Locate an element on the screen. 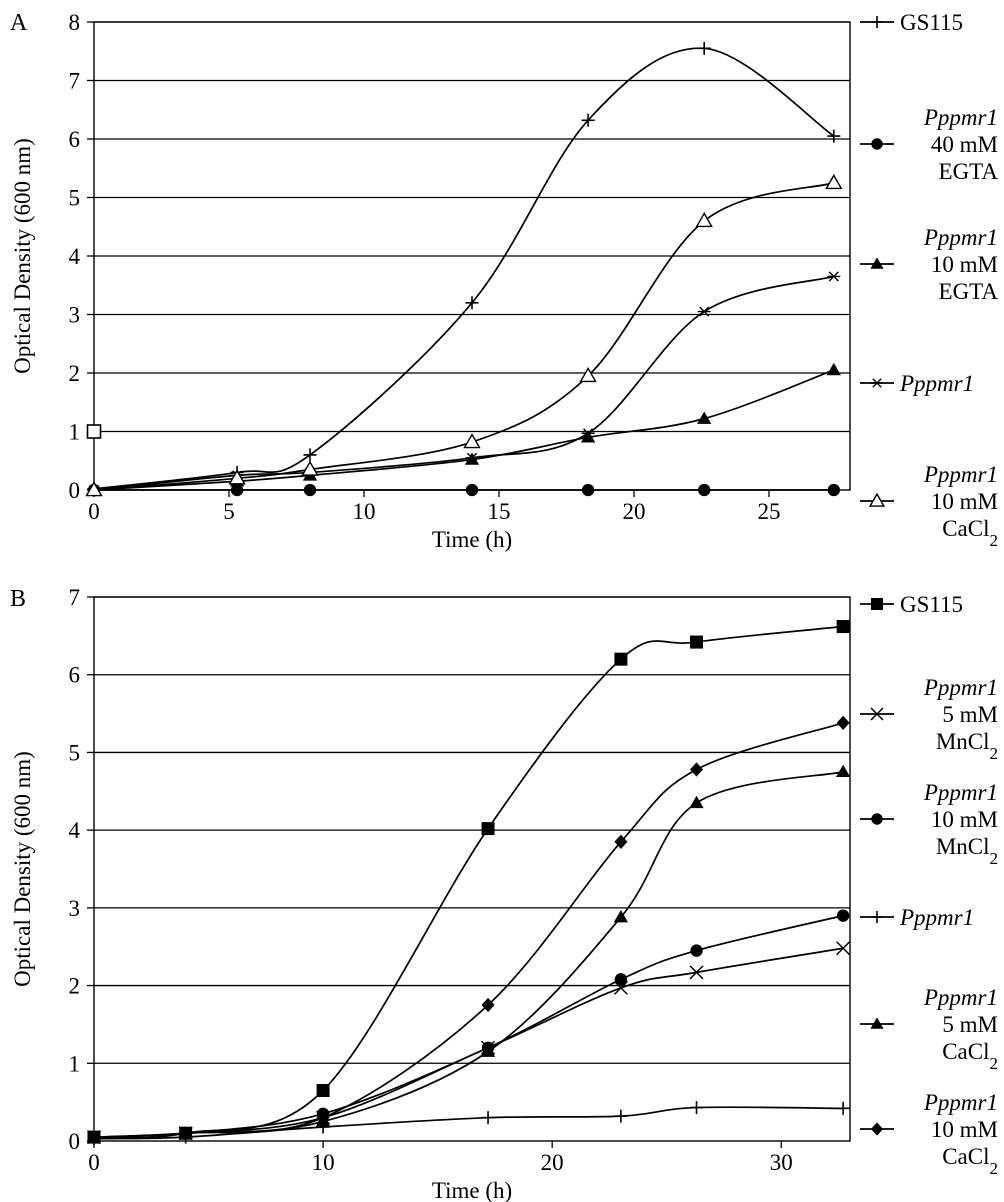 This screenshot has height=1202, width=1004. data-point-mn10 is located at coordinates (621, 979).